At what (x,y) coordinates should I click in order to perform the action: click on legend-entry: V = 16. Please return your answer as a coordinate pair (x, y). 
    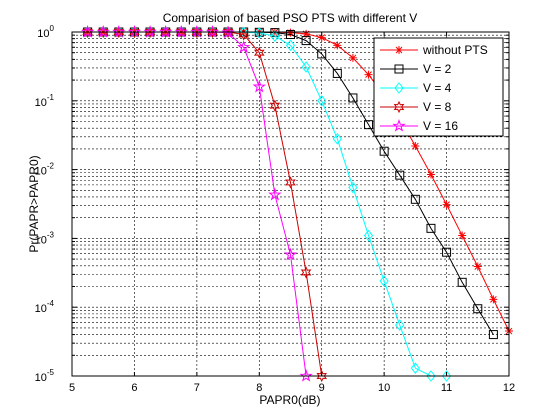
    Looking at the image, I should click on (419, 125).